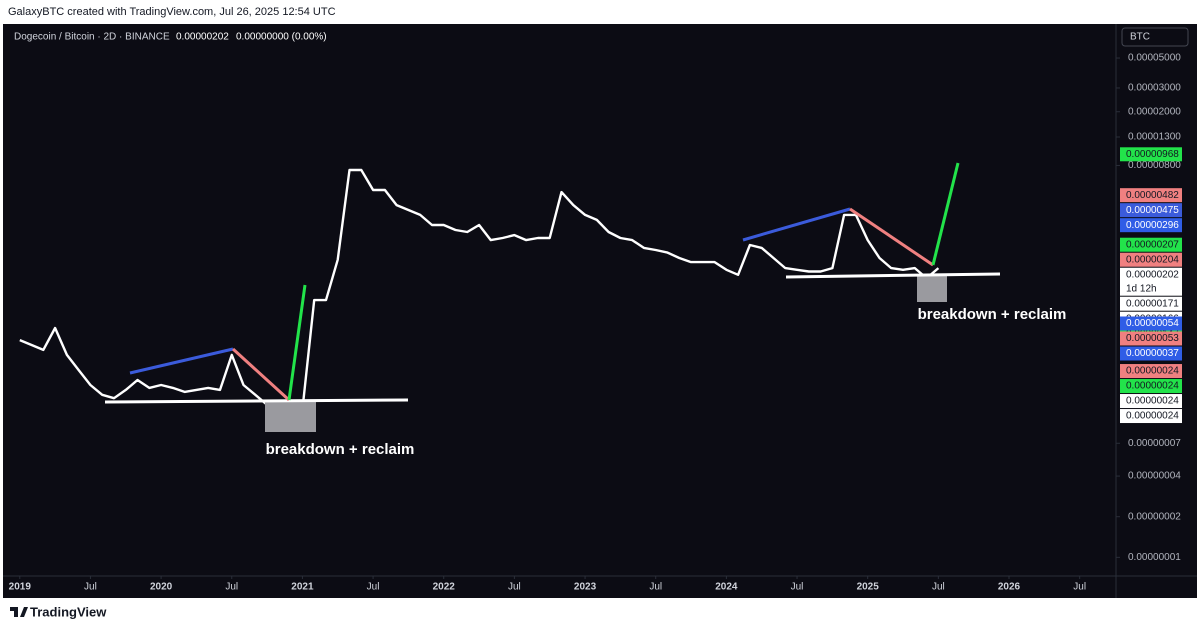 This screenshot has height=634, width=1200. I want to click on x-tick-label: 2021, so click(302, 587).